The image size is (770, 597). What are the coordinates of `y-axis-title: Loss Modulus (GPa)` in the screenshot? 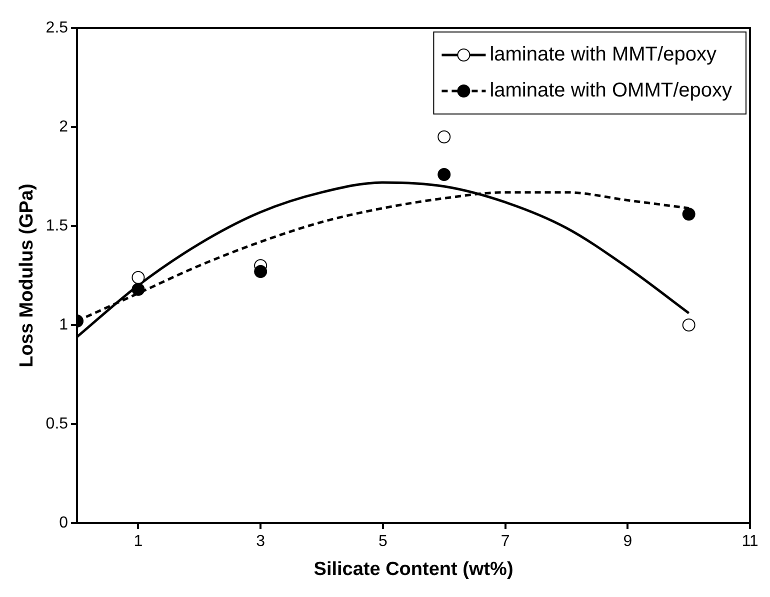 It's located at (27, 276).